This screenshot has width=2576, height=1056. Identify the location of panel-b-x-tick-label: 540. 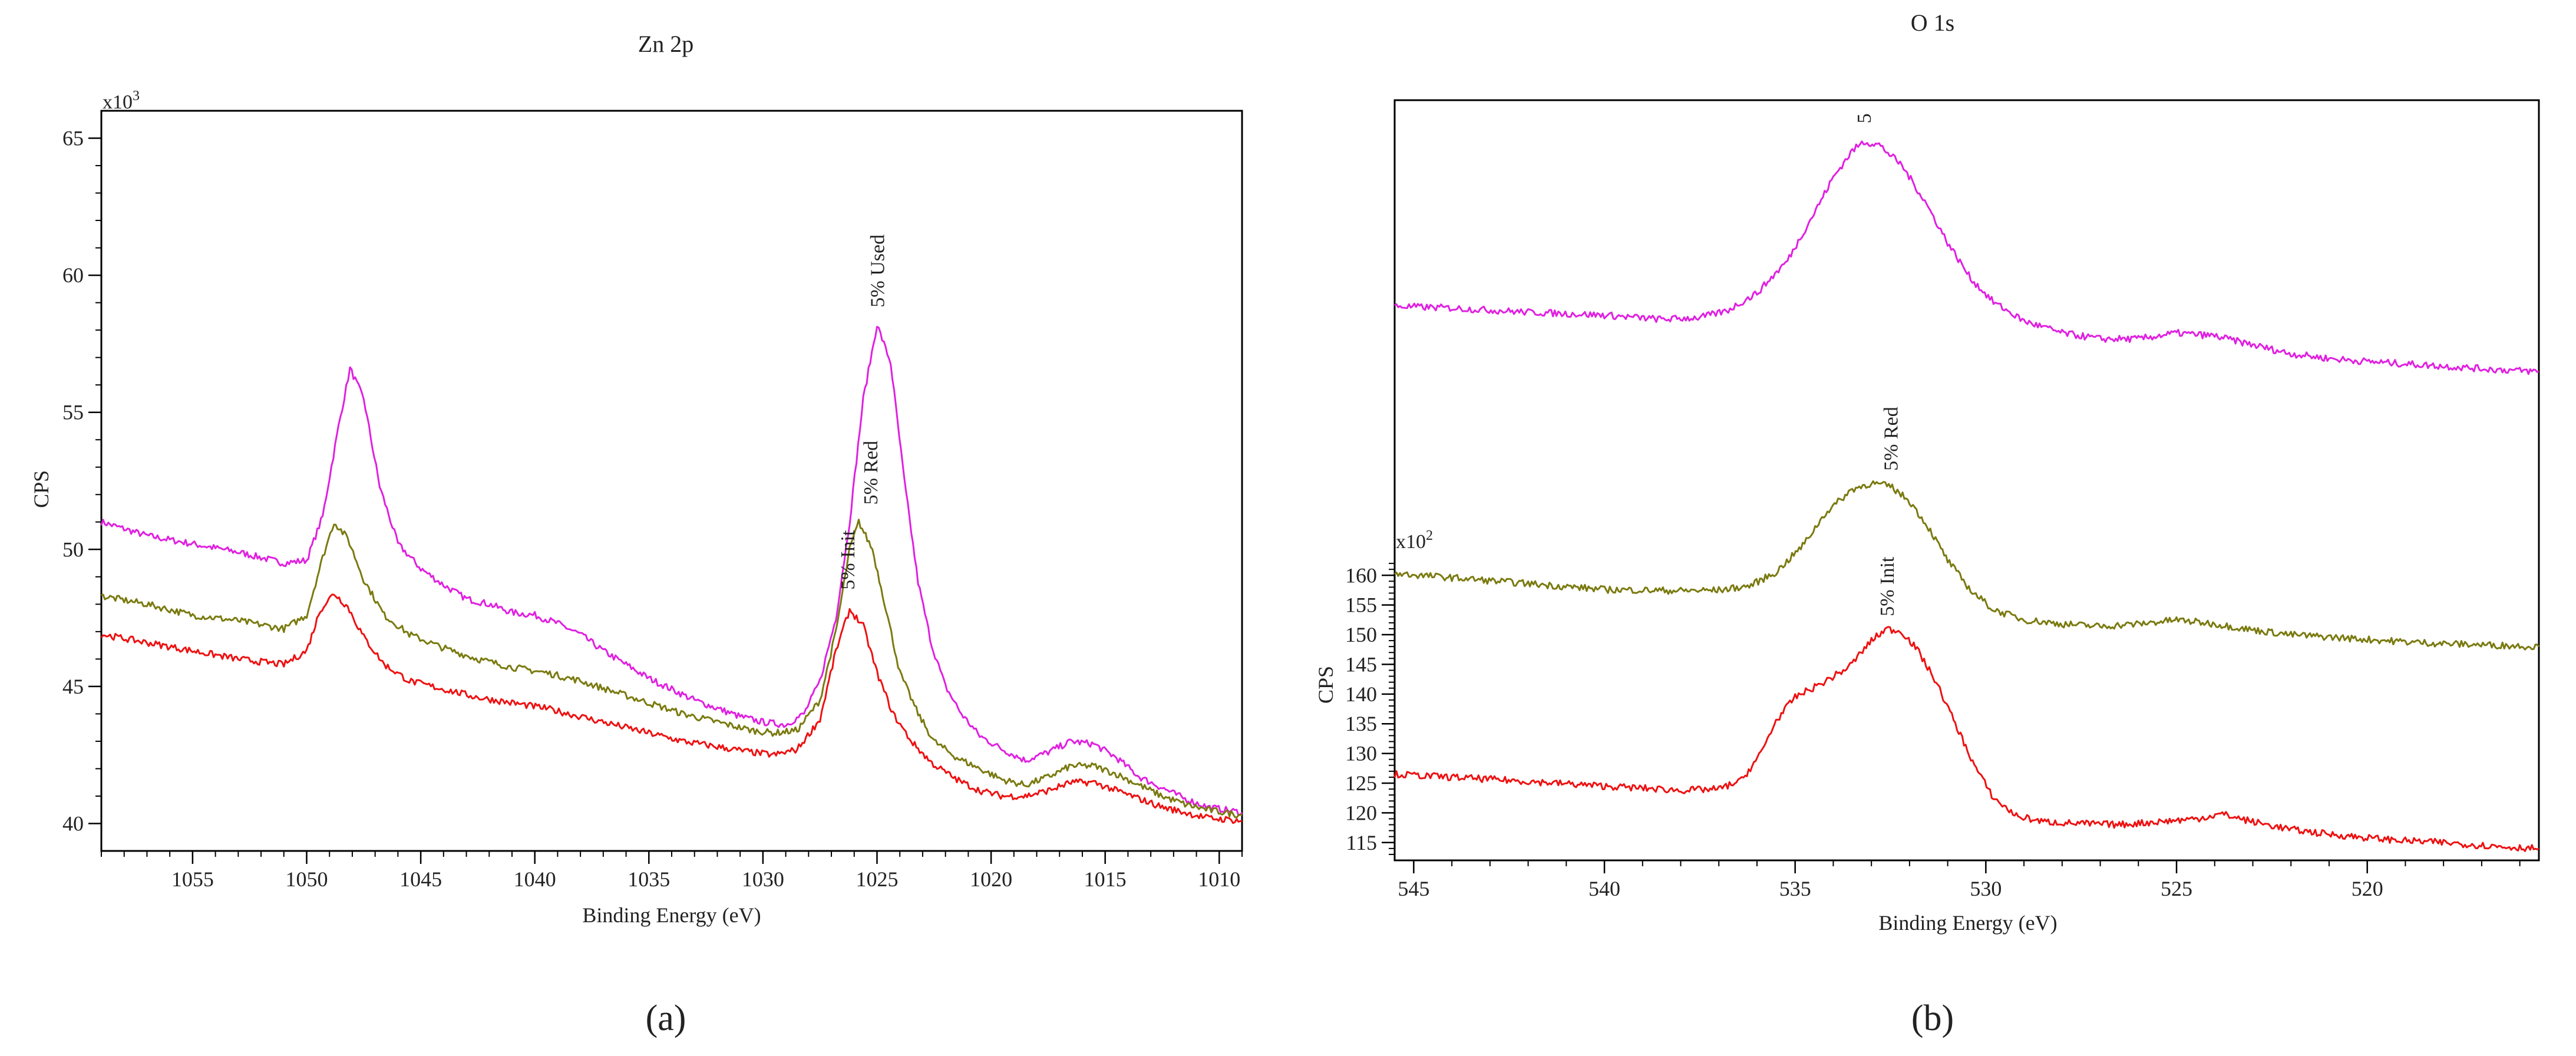
(1604, 888).